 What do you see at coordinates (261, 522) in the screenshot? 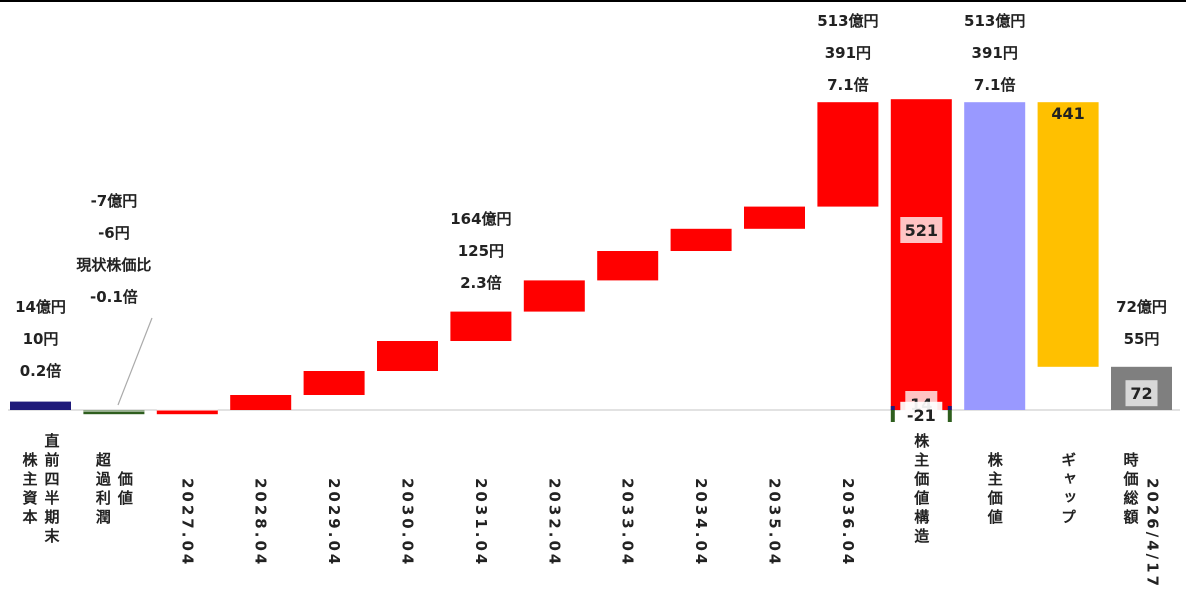
I see `category-label-y2028-0: 2028.04` at bounding box center [261, 522].